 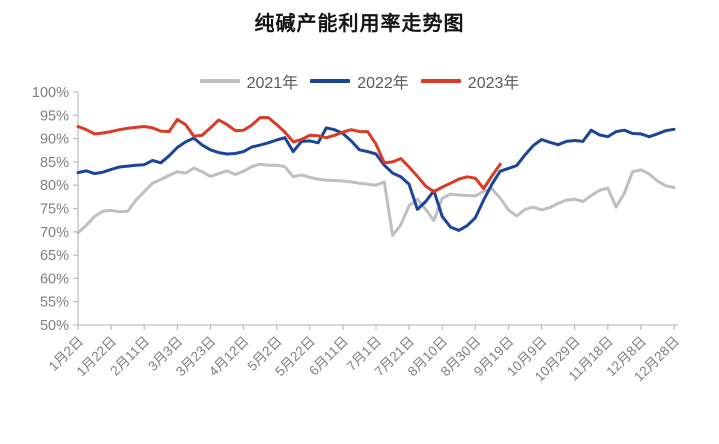 What do you see at coordinates (219, 81) in the screenshot?
I see `legend-swatch-2021` at bounding box center [219, 81].